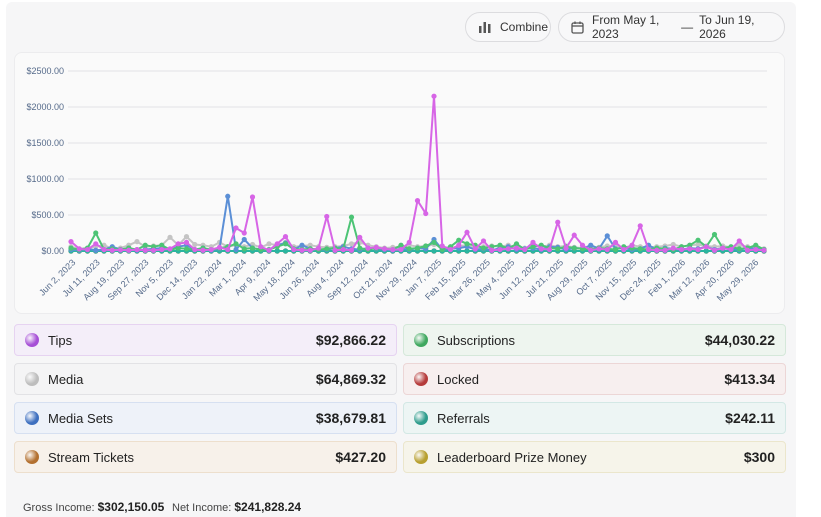 This screenshot has height=517, width=821. What do you see at coordinates (594, 340) in the screenshot?
I see `category-card-subscriptions: Subscriptions $44,030.22` at bounding box center [594, 340].